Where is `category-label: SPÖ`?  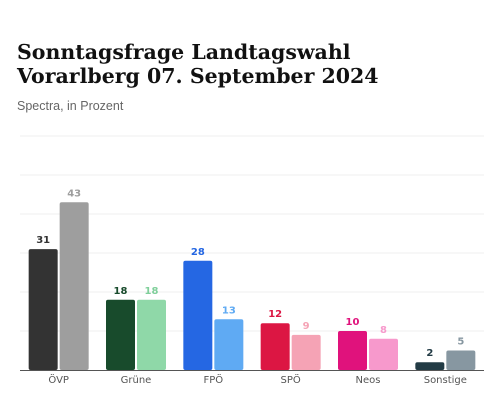
category-label: SPÖ is located at coordinates (291, 379).